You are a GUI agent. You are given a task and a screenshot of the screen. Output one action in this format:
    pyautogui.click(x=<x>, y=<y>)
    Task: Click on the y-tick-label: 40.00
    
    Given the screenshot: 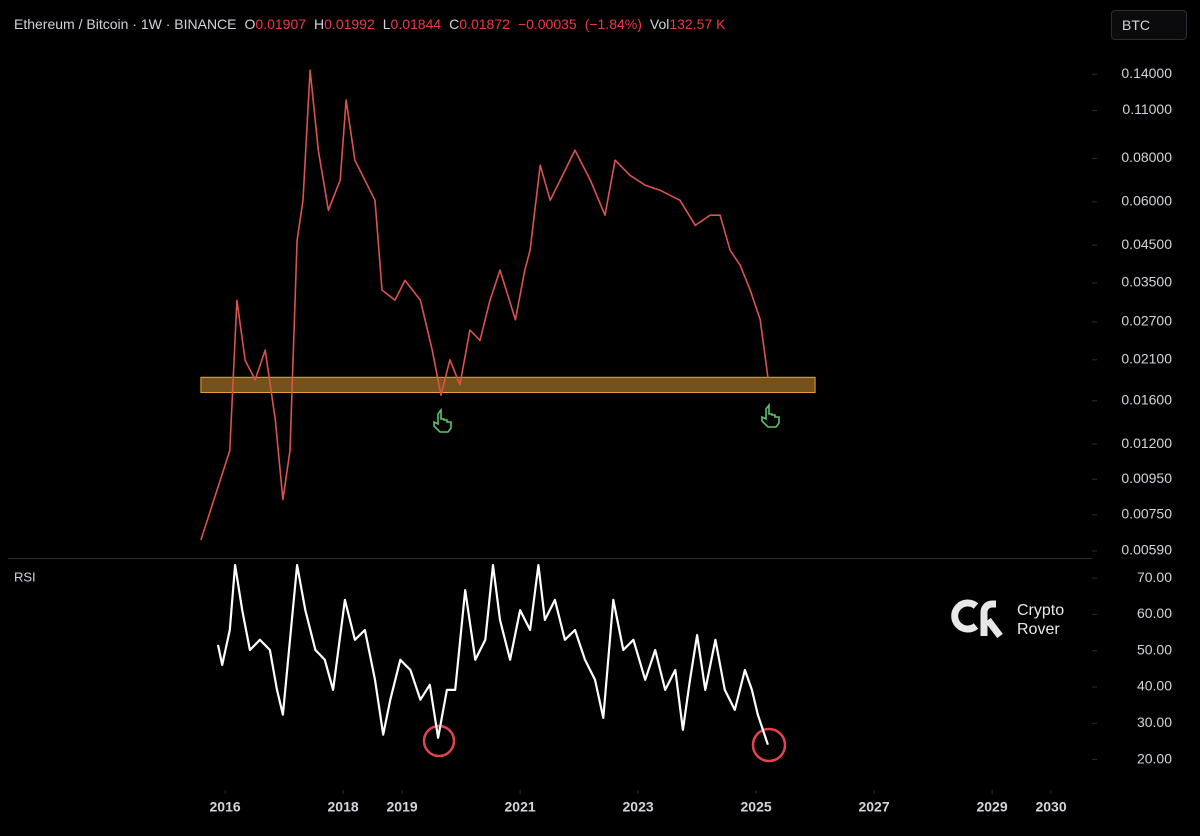 What is the action you would take?
    pyautogui.click(x=1154, y=686)
    